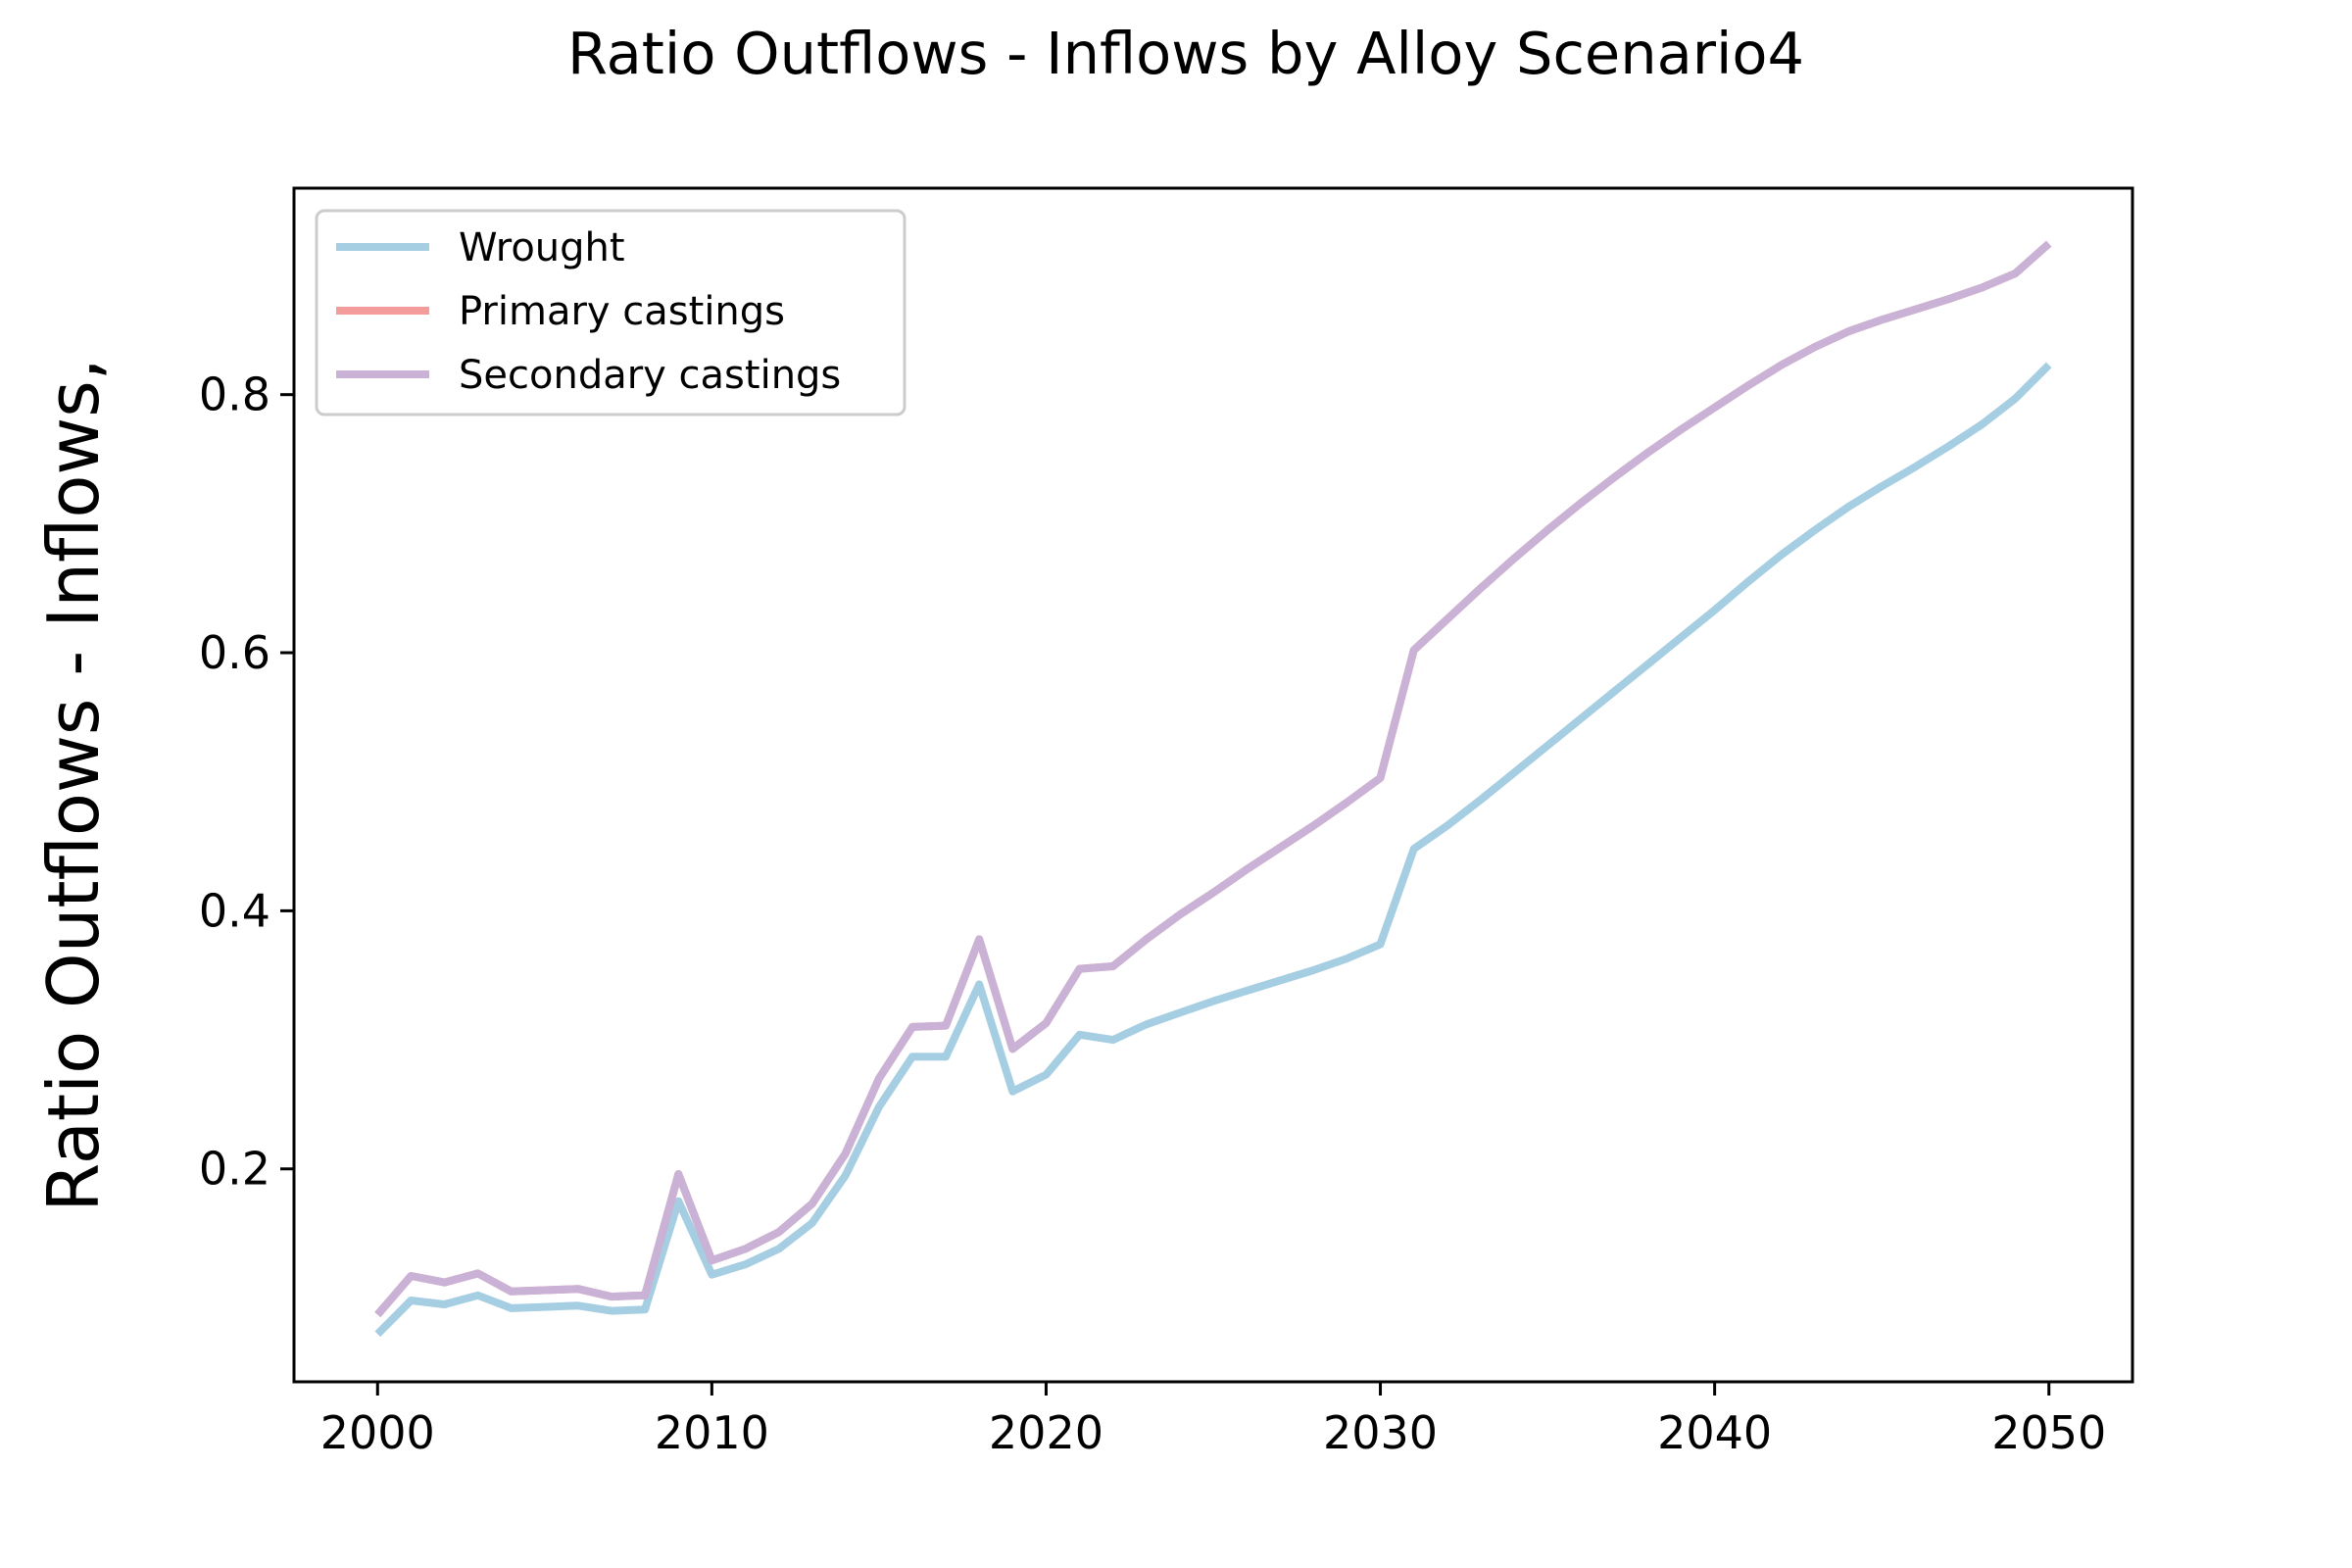 The image size is (2352, 1568). I want to click on x-tick-label: 2000, so click(377, 1432).